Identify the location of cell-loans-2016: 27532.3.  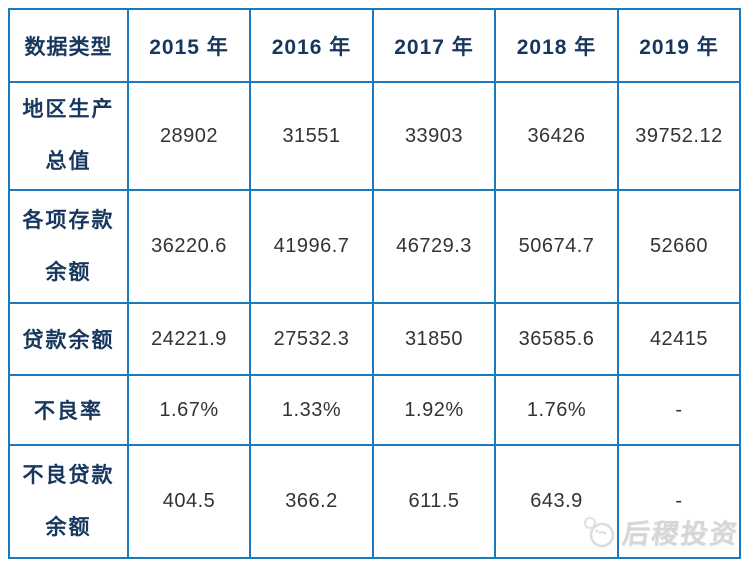
(311, 339).